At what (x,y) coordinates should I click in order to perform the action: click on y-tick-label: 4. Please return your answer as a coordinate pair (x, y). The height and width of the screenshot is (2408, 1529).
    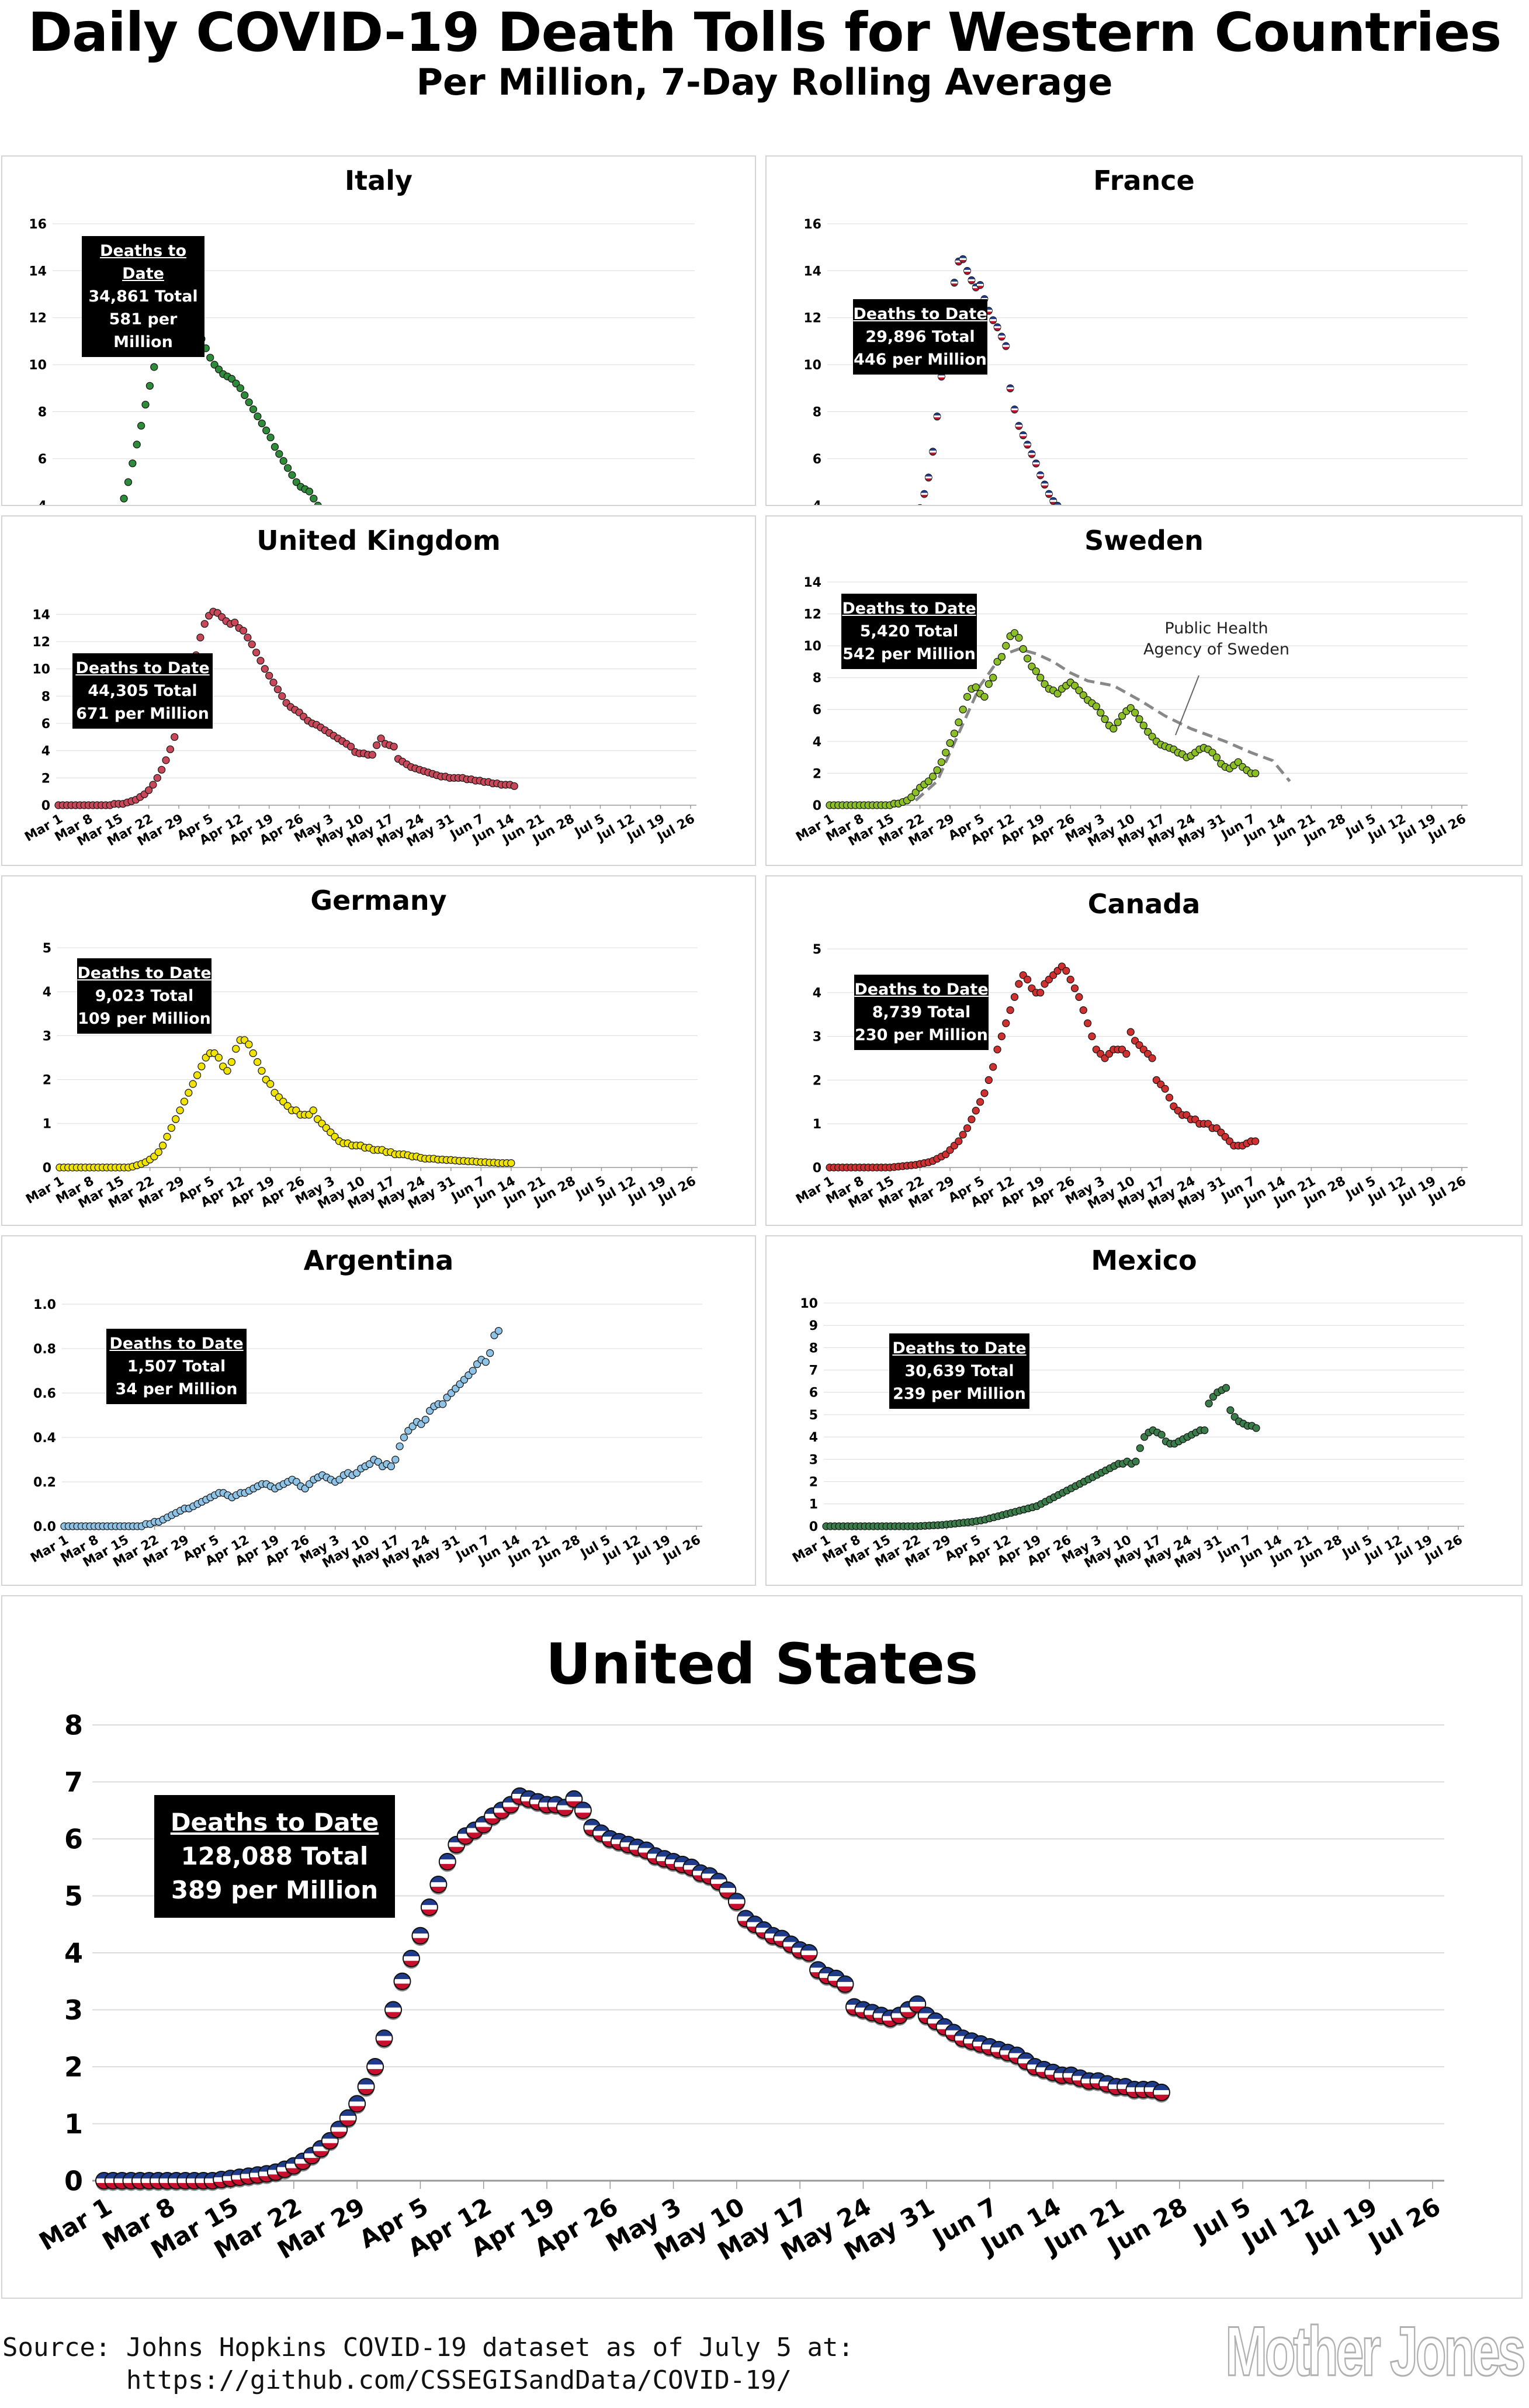
    Looking at the image, I should click on (817, 993).